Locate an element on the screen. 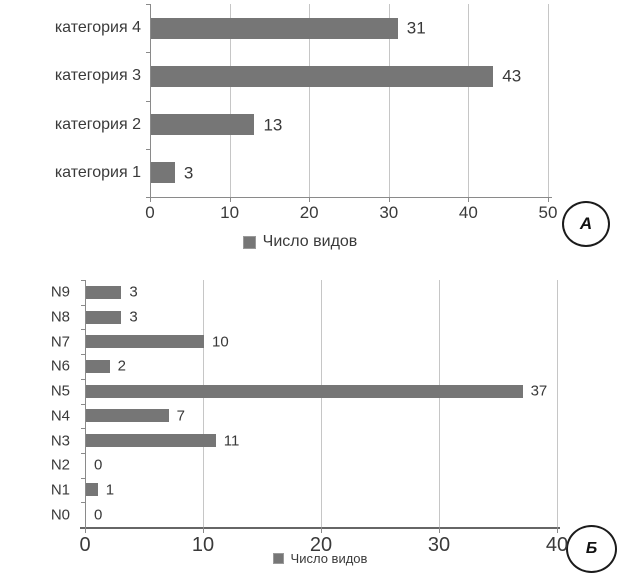 The width and height of the screenshot is (617, 574). category-label: категория 4 is located at coordinates (97, 28).